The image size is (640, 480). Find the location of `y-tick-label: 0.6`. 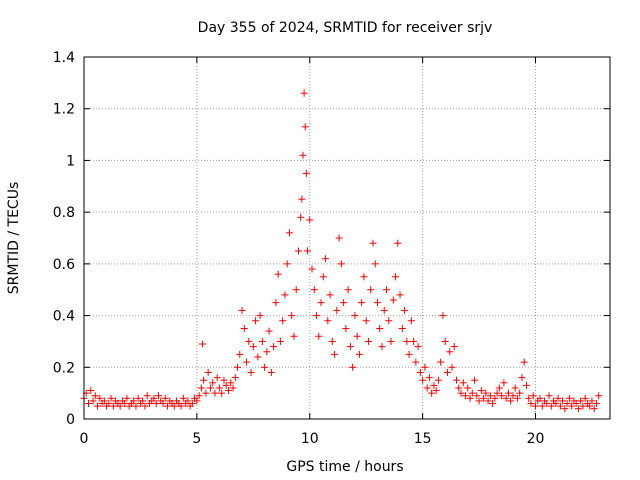

y-tick-label: 0.6 is located at coordinates (64, 265).